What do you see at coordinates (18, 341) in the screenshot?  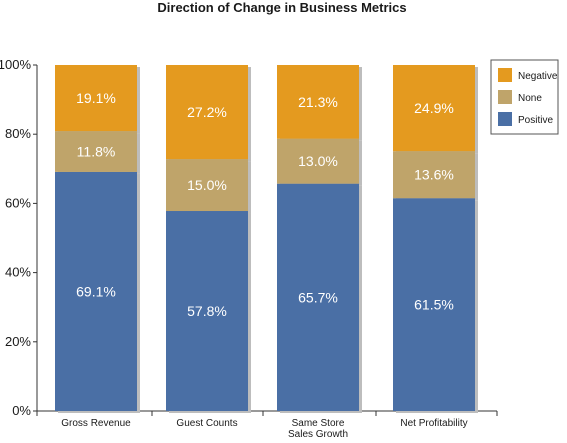 I see `y-tick-label: 20%` at bounding box center [18, 341].